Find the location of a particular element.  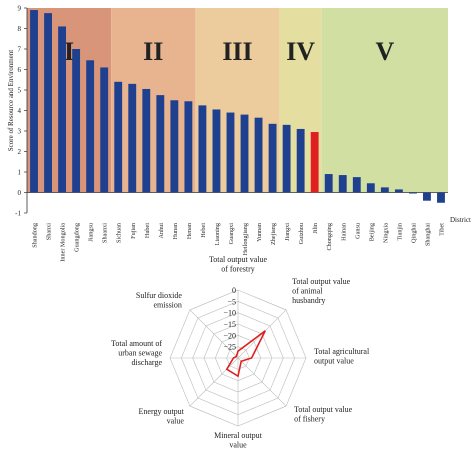

y-tick-label: 3 is located at coordinates (20, 132).